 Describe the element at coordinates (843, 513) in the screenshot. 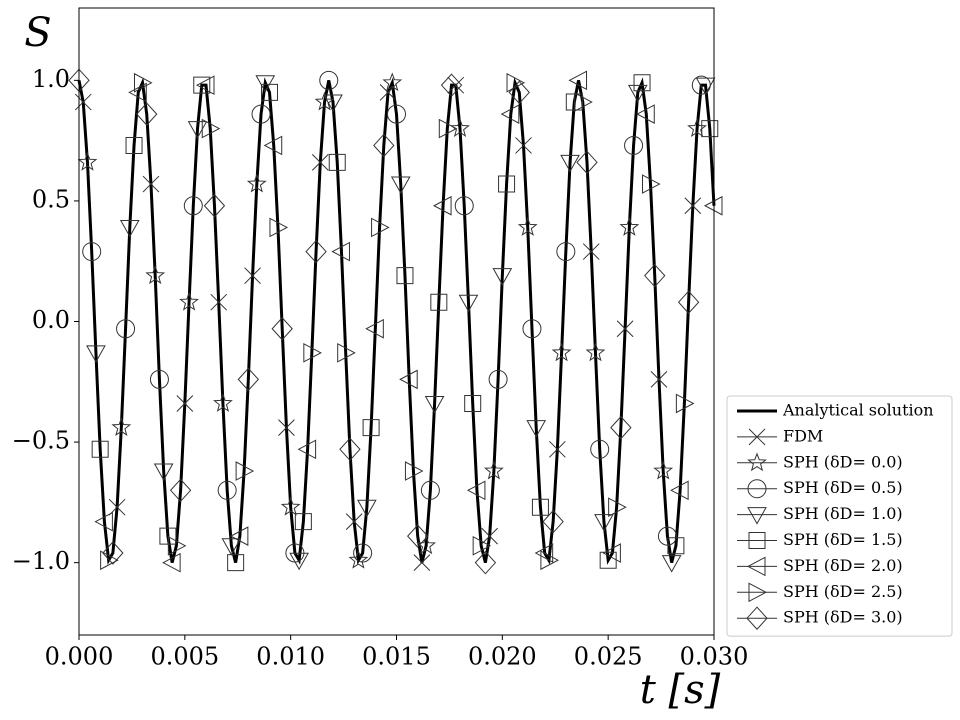

I see `legend-label: SPH (δD= 1.0)` at that location.